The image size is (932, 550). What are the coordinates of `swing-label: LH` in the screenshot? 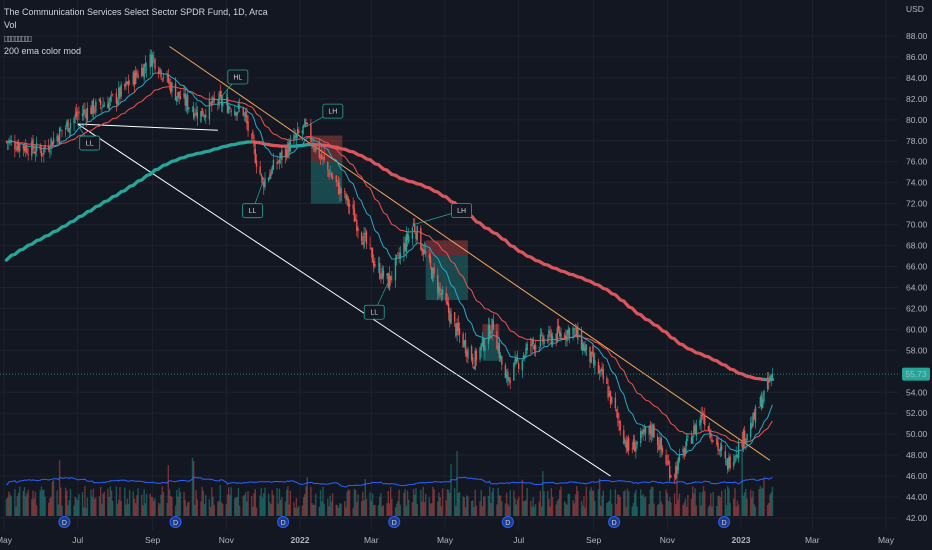 It's located at (332, 112).